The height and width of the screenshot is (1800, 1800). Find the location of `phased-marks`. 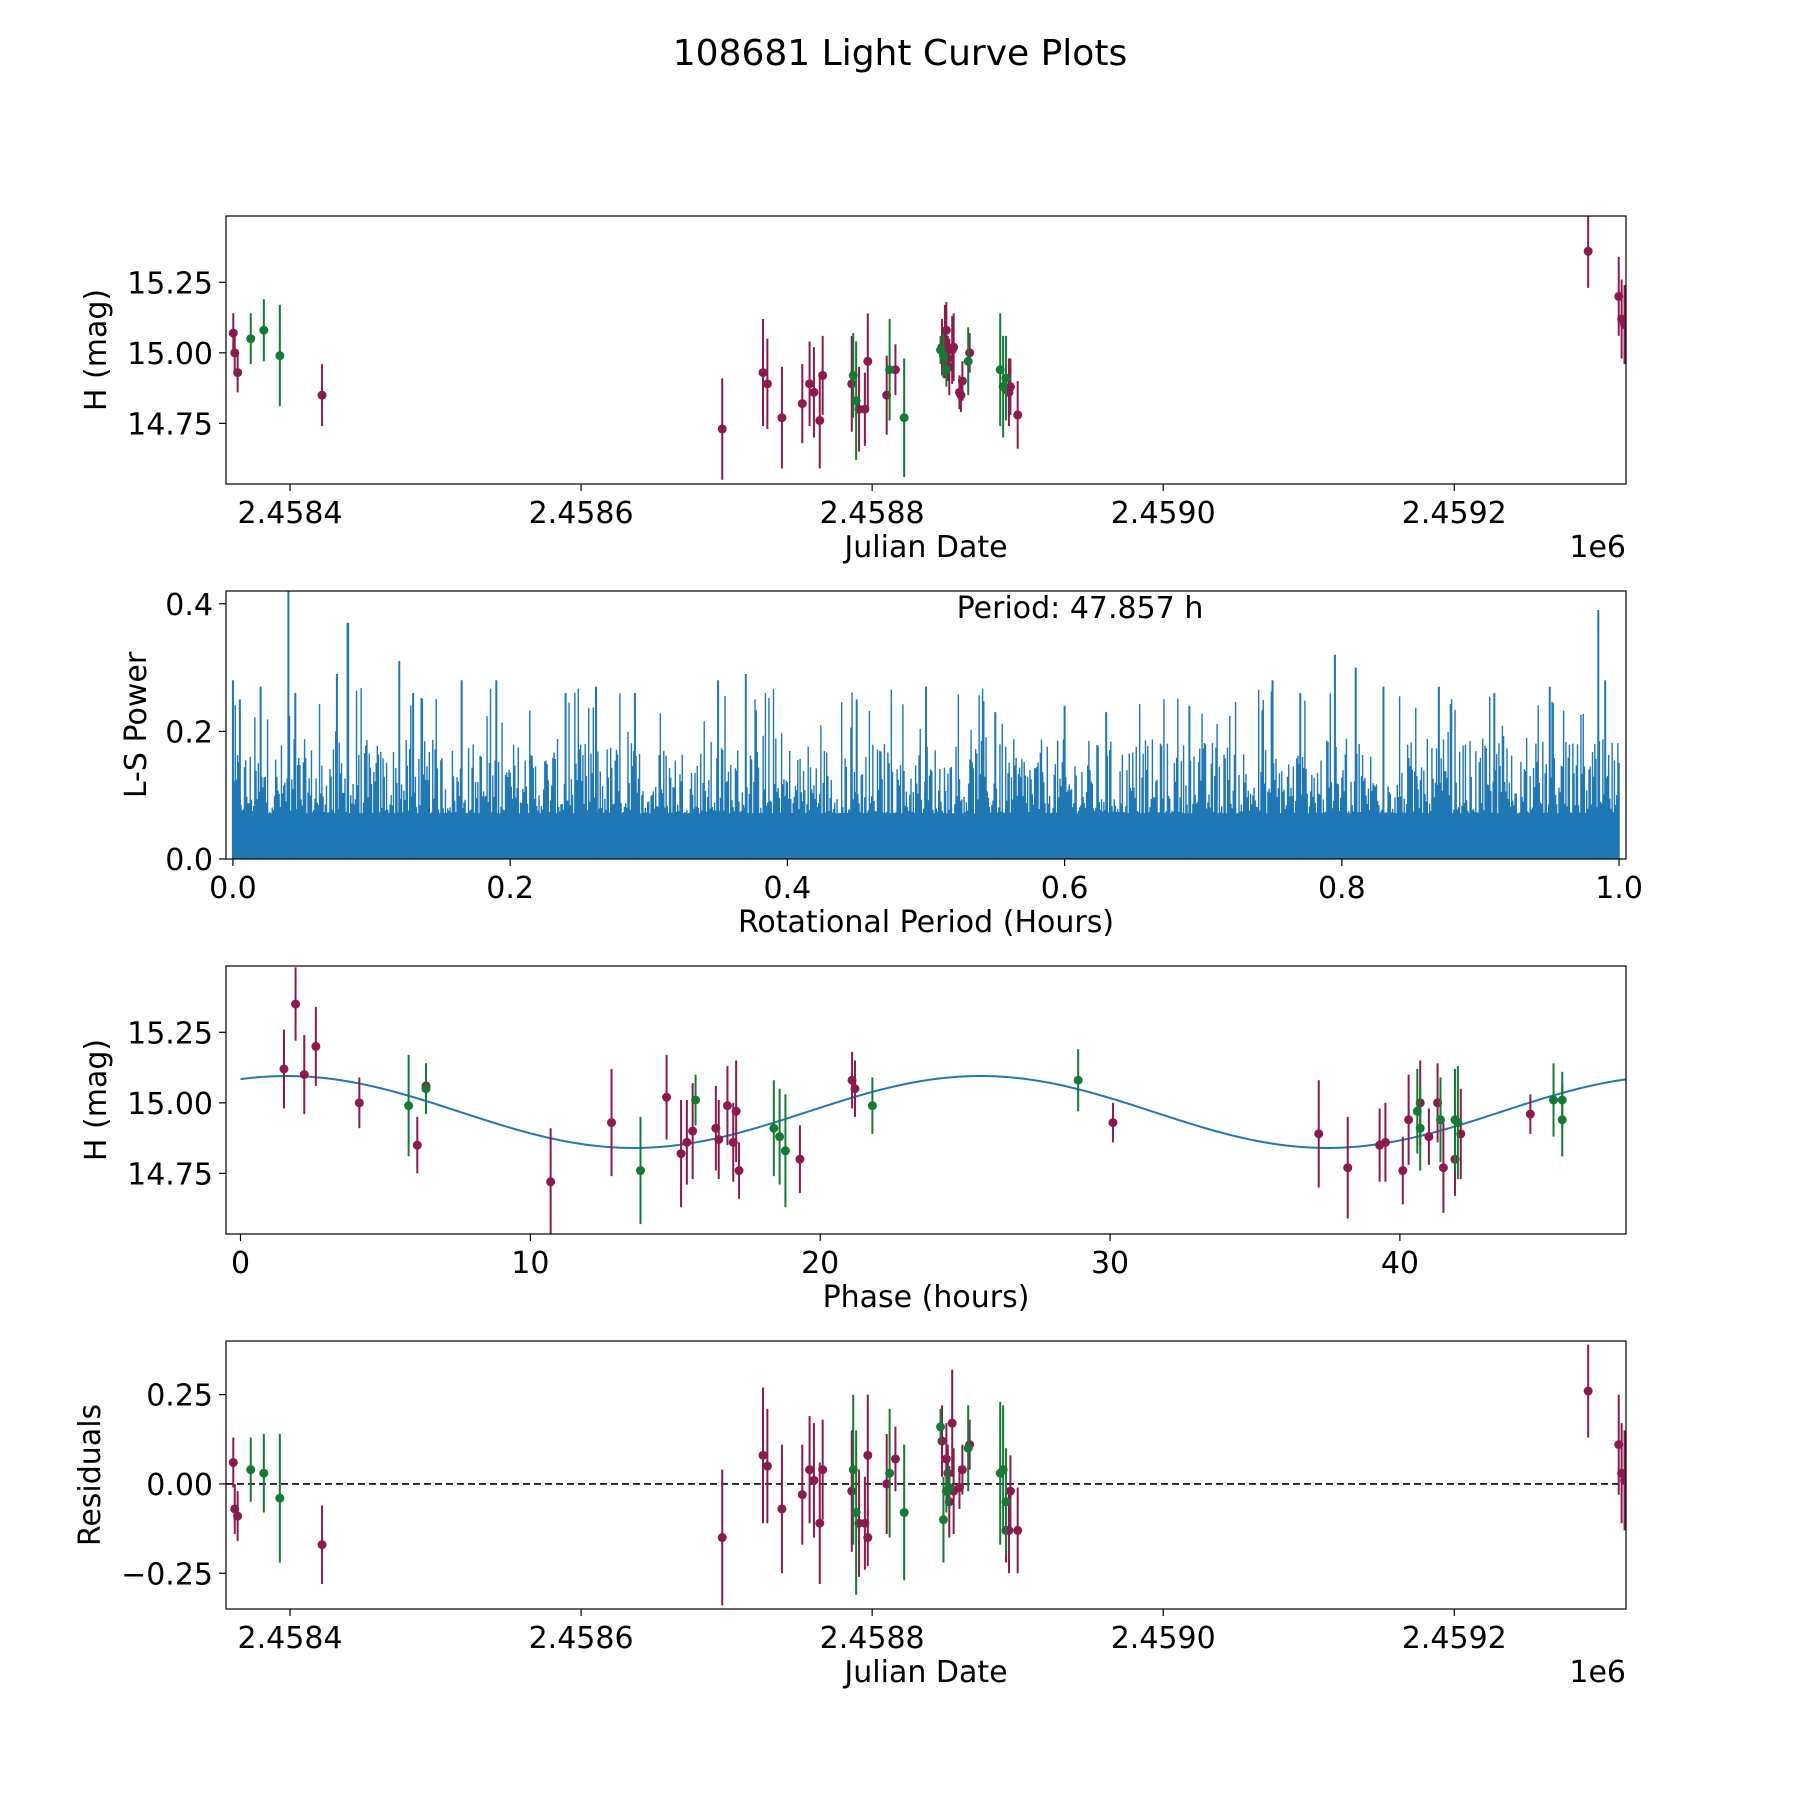

phased-marks is located at coordinates (933, 1100).